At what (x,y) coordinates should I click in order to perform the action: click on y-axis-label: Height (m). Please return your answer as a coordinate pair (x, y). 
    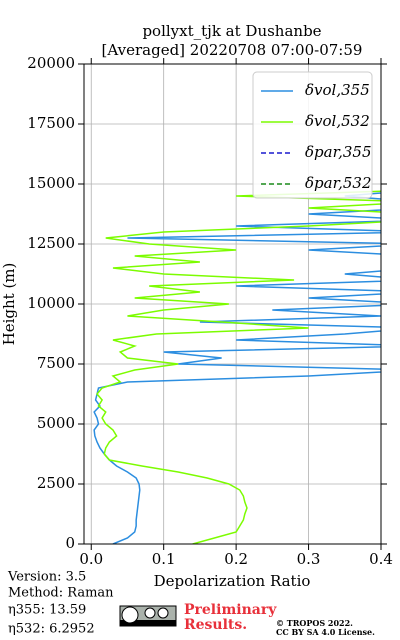
    Looking at the image, I should click on (9, 304).